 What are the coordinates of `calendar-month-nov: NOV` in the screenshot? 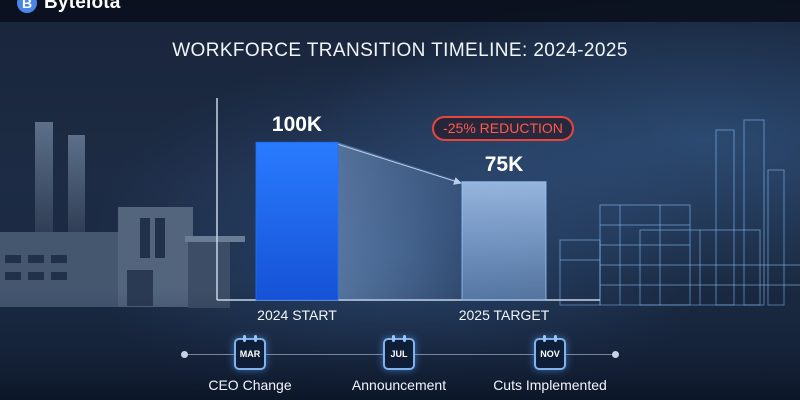 It's located at (550, 354).